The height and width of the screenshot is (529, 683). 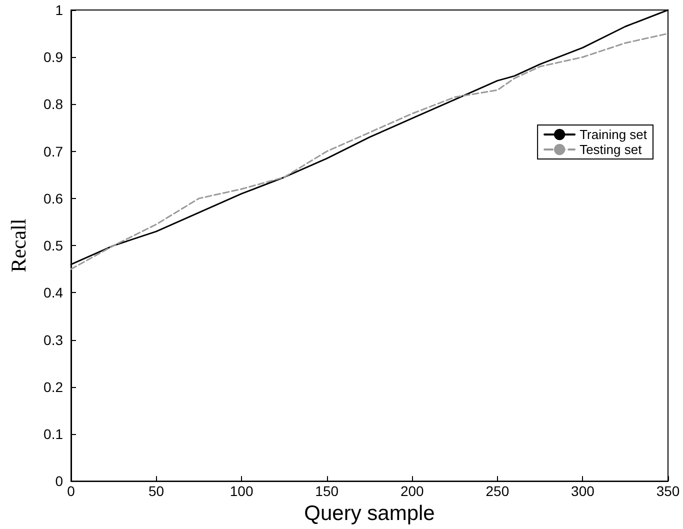 I want to click on y-tick-label: 1, so click(x=59, y=10).